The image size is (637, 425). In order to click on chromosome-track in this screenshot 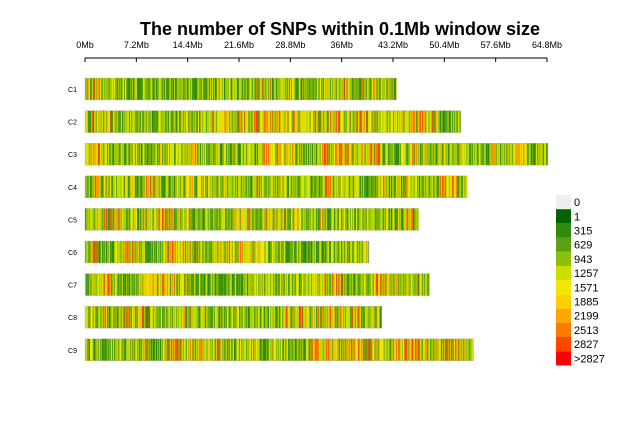, I will do `click(316, 154)`.